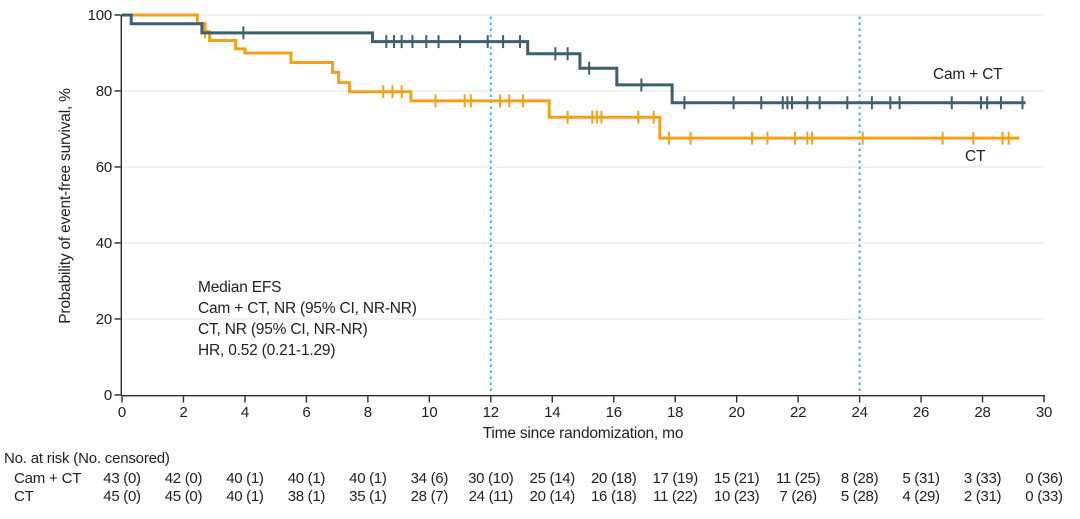 The height and width of the screenshot is (519, 1080). Describe the element at coordinates (921, 412) in the screenshot. I see `x-tick-label-26: 26` at that location.